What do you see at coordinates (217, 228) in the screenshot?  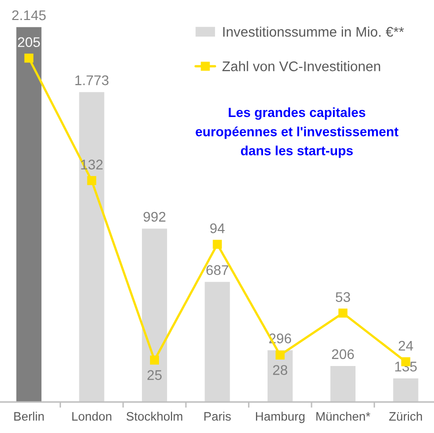 I see `data-label: 94` at bounding box center [217, 228].